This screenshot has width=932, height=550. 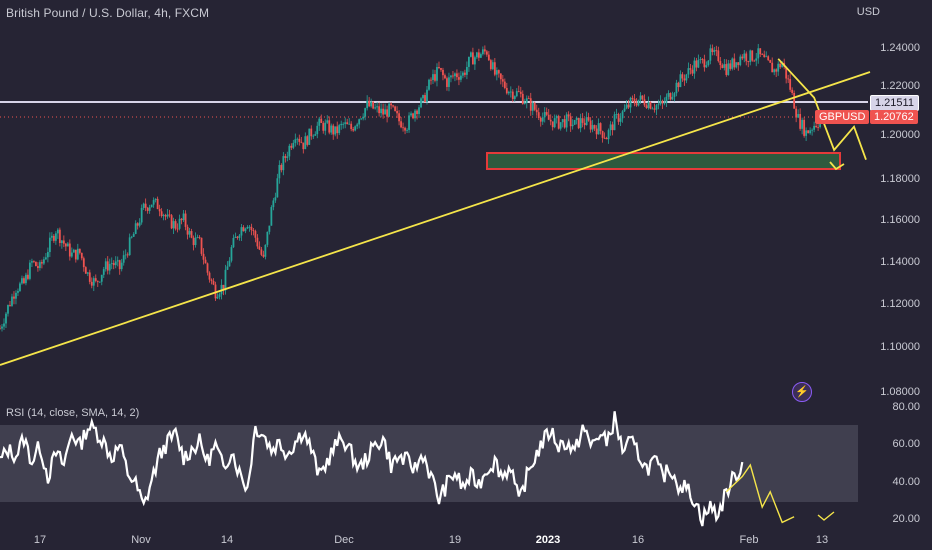 I want to click on last-price-badge: 1.20762, so click(x=894, y=117).